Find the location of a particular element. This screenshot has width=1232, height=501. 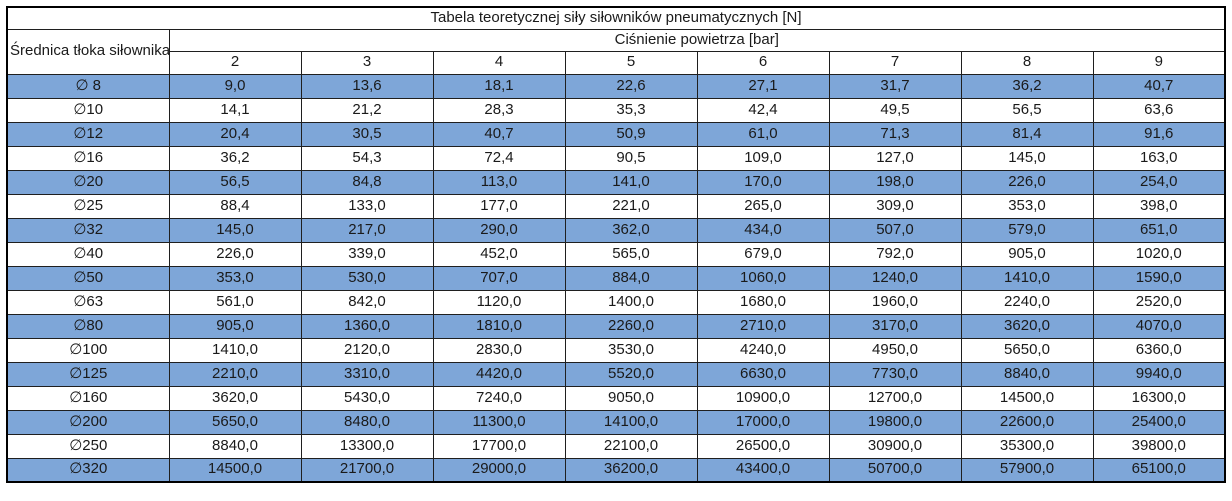

diameter-cell: ∅320 is located at coordinates (88, 470).